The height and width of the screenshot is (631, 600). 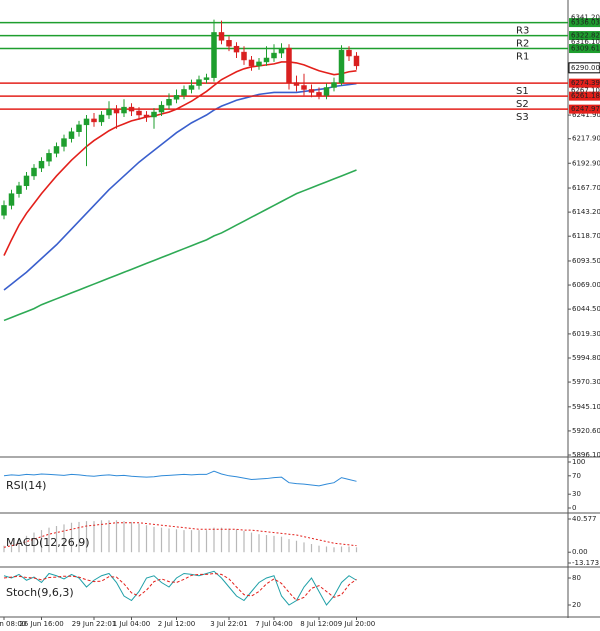 What do you see at coordinates (576, 578) in the screenshot?
I see `y-tick-label: 80` at bounding box center [576, 578].